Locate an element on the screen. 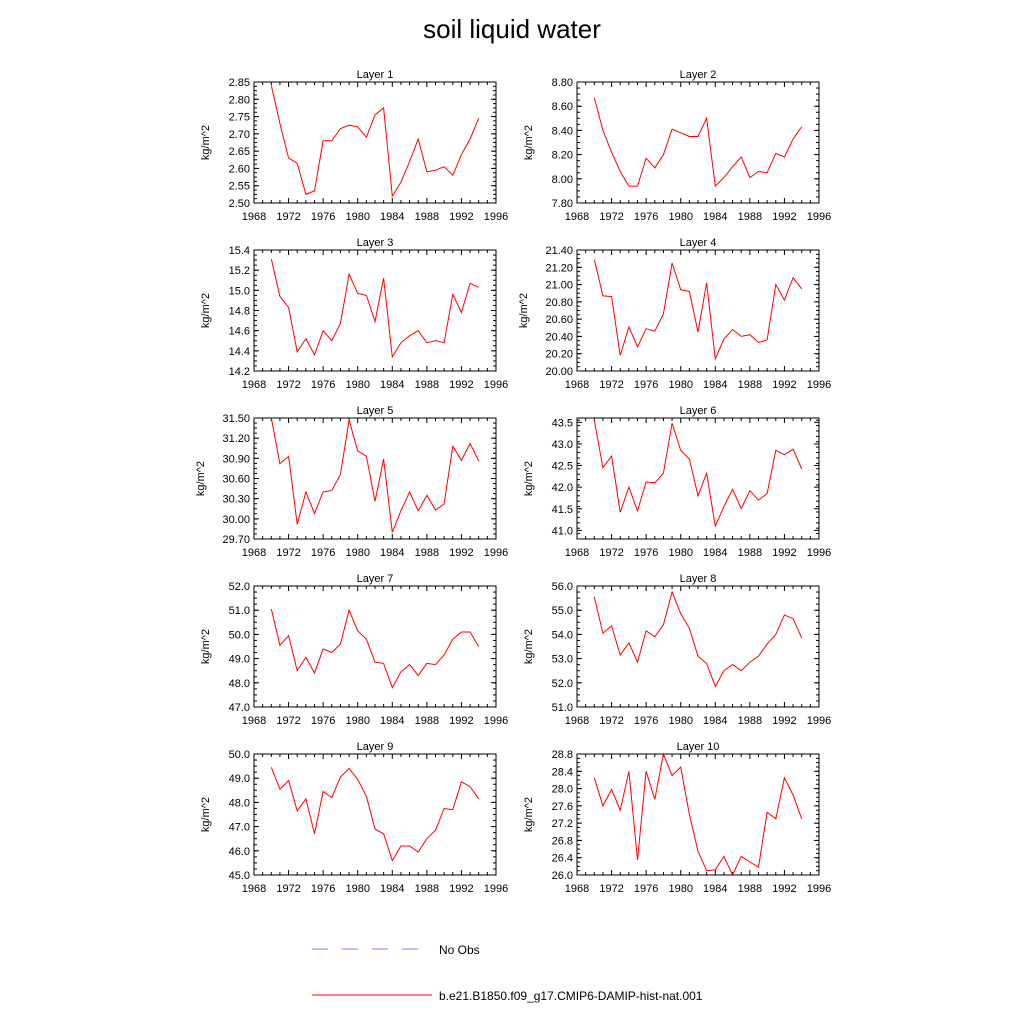 This screenshot has width=1024, height=1024. y-tick-label: 2.75 is located at coordinates (239, 118).